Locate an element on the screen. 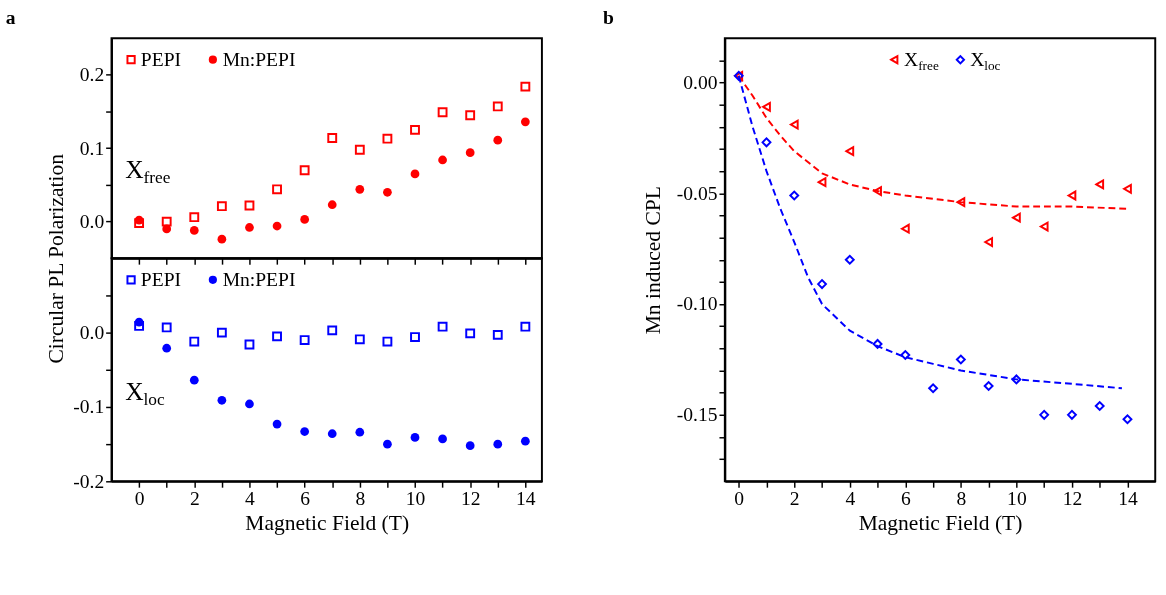  y-tick-label: -0.15 is located at coordinates (697, 415).